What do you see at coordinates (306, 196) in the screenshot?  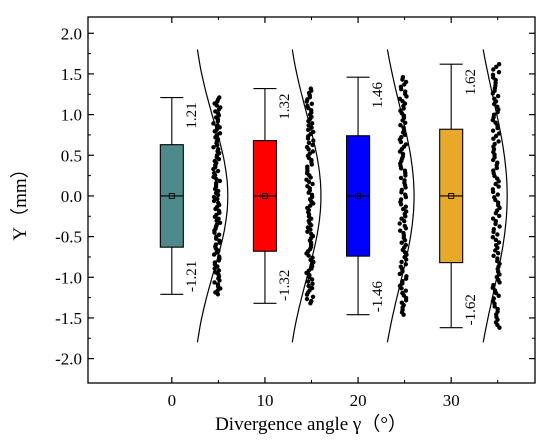 I see `distribution-curve` at bounding box center [306, 196].